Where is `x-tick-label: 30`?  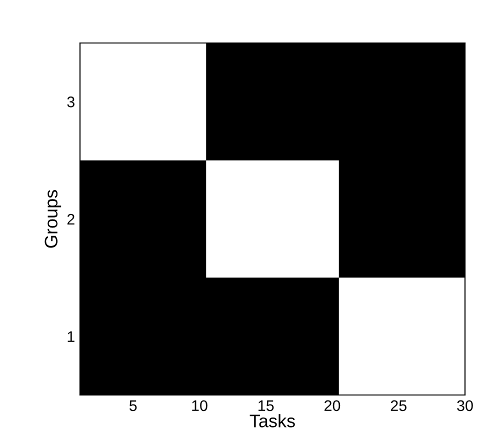 x-tick-label: 30 is located at coordinates (465, 406).